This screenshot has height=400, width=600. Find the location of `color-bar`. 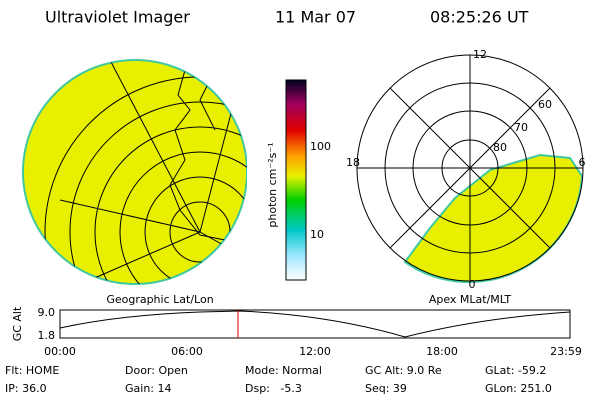

color-bar is located at coordinates (296, 180).